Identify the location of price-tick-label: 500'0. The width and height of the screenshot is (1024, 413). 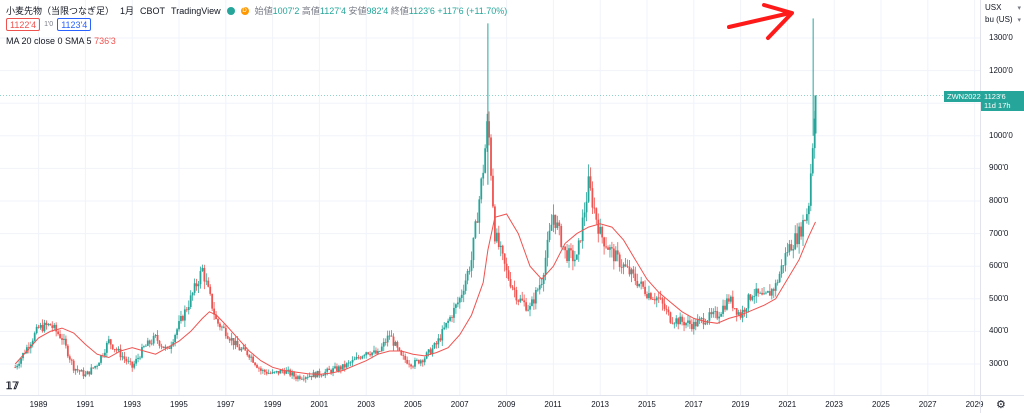
(999, 298).